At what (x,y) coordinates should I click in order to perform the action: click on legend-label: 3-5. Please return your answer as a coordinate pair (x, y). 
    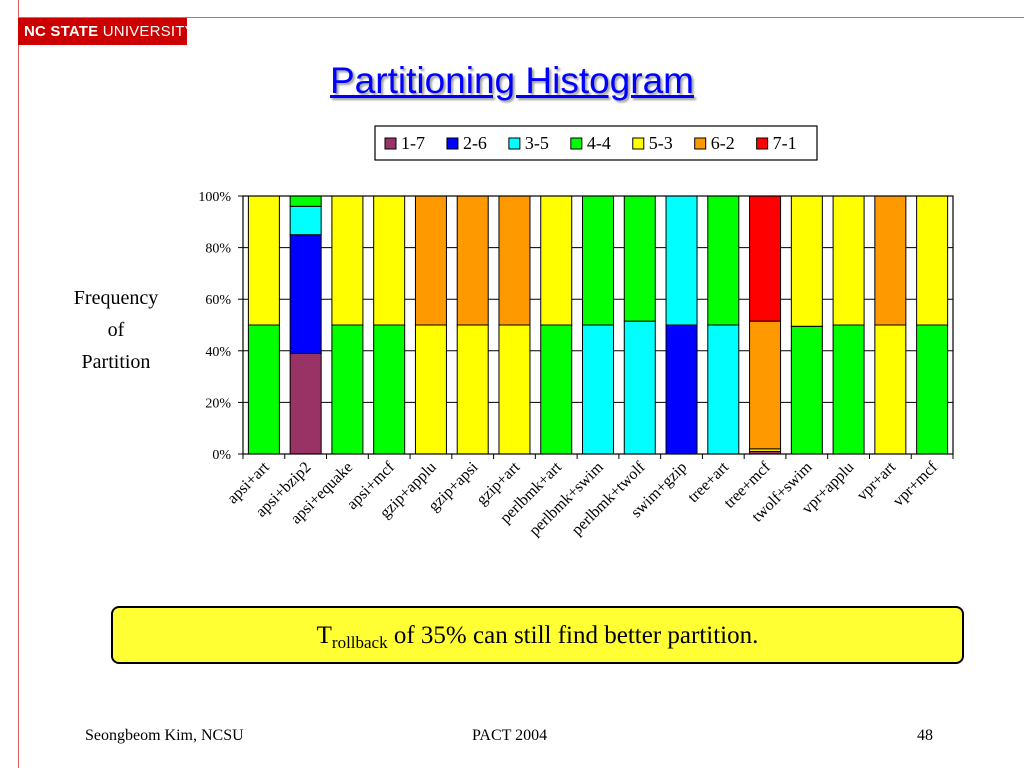
    Looking at the image, I should click on (537, 143).